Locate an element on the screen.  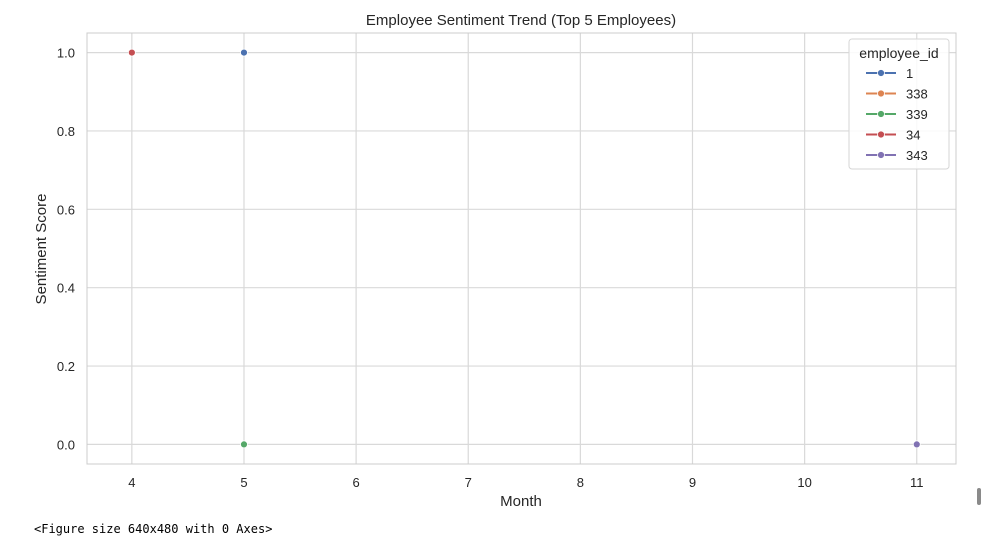
y-tick-label: 0.6 is located at coordinates (66, 209).